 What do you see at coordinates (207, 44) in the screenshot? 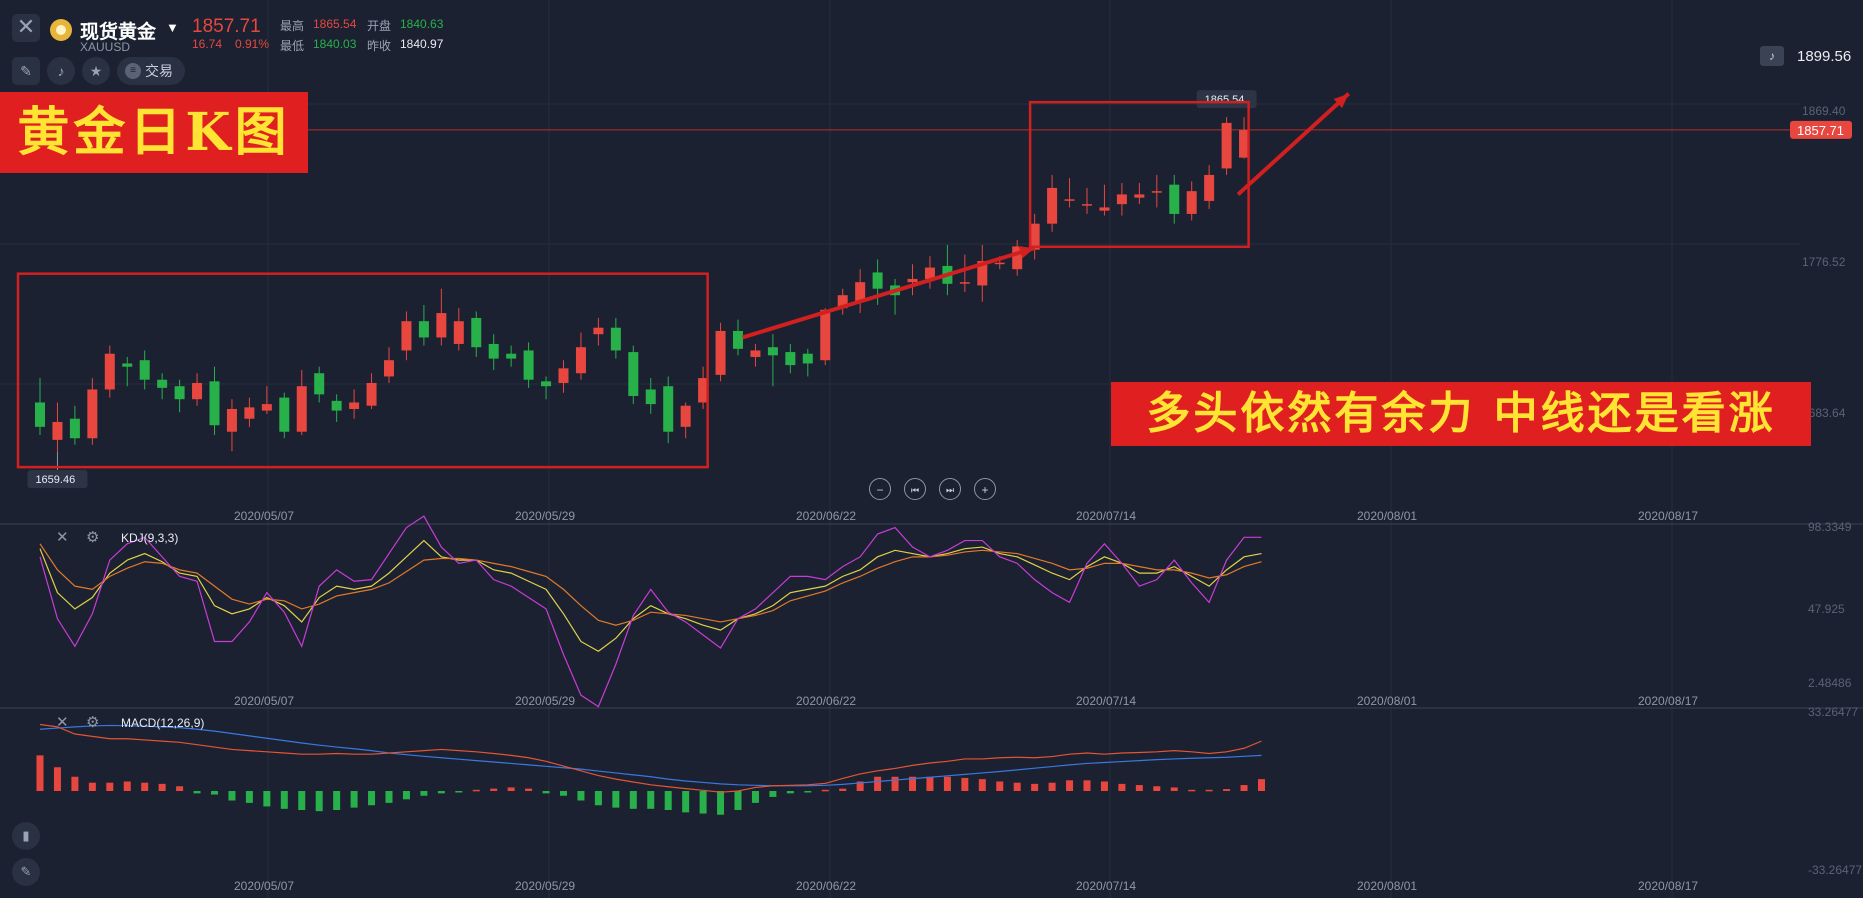
I see `price-change: 16.74` at bounding box center [207, 44].